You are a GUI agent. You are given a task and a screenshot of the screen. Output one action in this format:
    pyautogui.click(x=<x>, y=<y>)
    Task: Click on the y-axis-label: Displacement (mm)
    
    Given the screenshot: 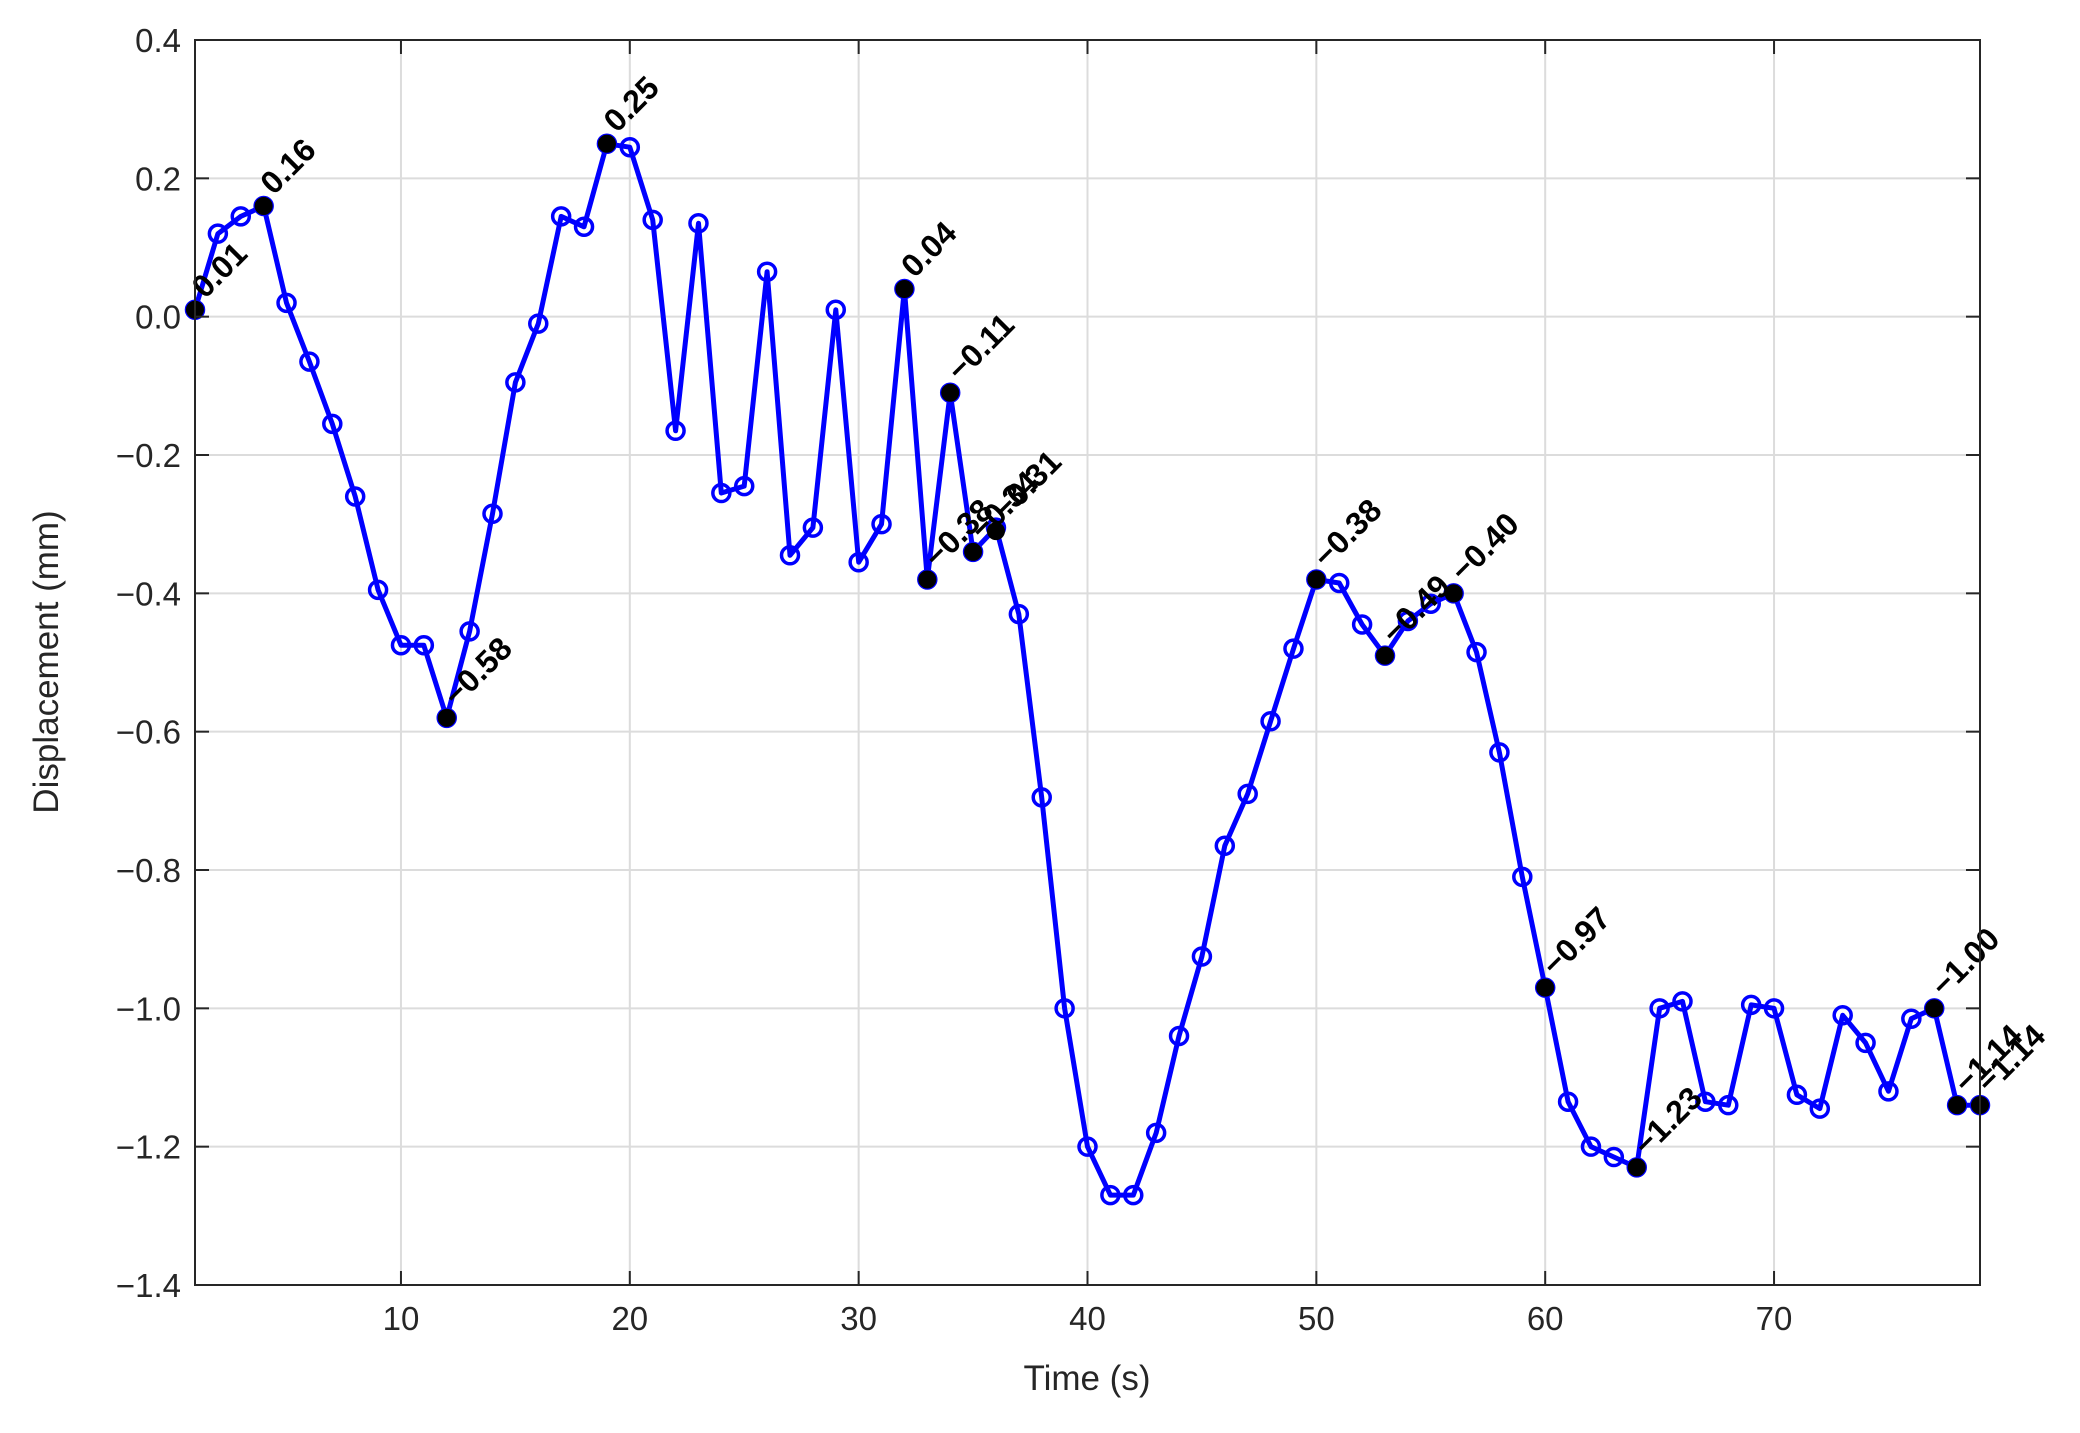 What is the action you would take?
    pyautogui.click(x=46, y=661)
    